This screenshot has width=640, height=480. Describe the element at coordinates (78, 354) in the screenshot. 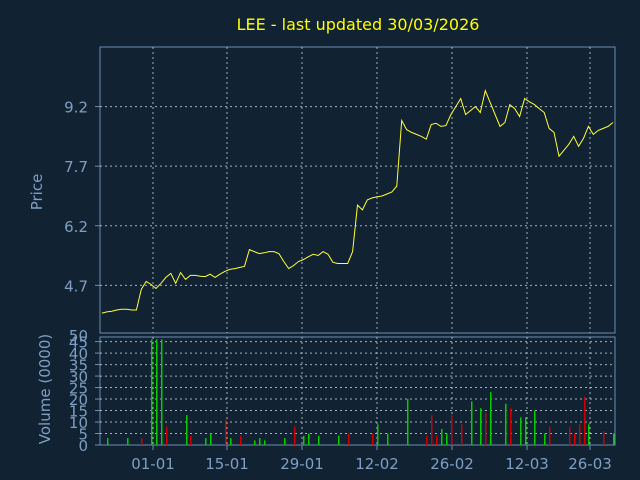

I see `volume-tick-label: 40` at that location.